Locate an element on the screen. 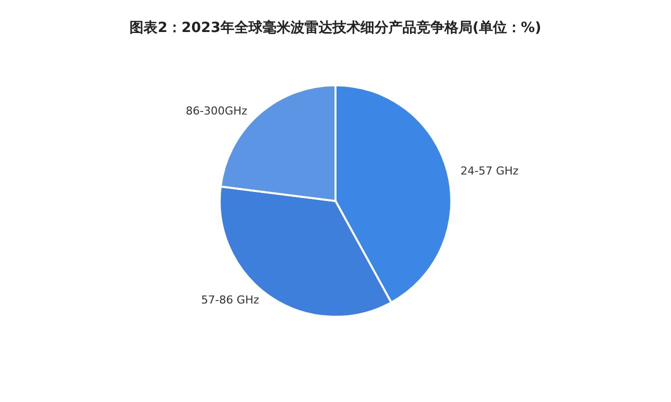 The height and width of the screenshot is (402, 671). slice-label: 57-86 GHz is located at coordinates (230, 300).